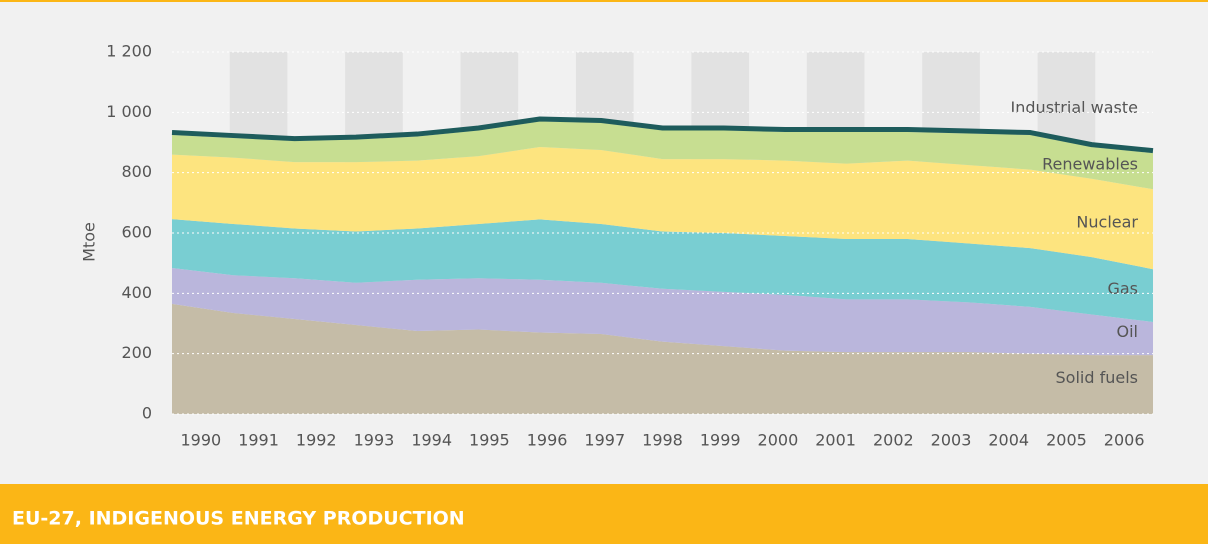 The width and height of the screenshot is (1208, 544). What do you see at coordinates (778, 440) in the screenshot?
I see `x-tick-label: 2000` at bounding box center [778, 440].